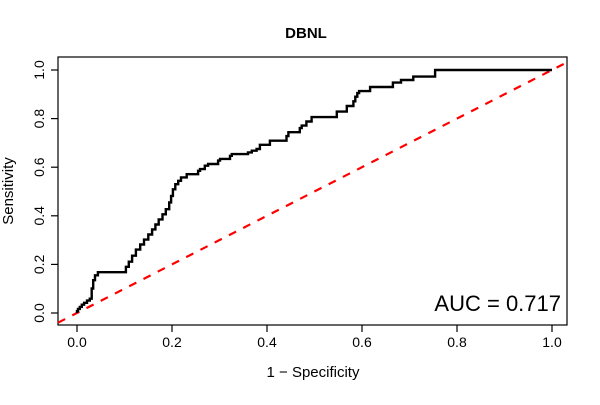  What do you see at coordinates (77, 342) in the screenshot?
I see `x-axis-tick-label: 0.0` at bounding box center [77, 342].